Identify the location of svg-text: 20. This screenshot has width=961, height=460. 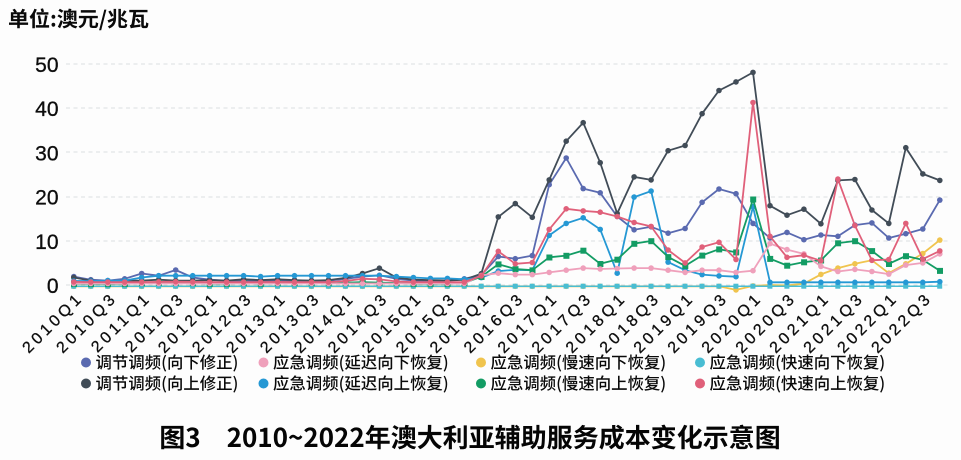
(46, 198).